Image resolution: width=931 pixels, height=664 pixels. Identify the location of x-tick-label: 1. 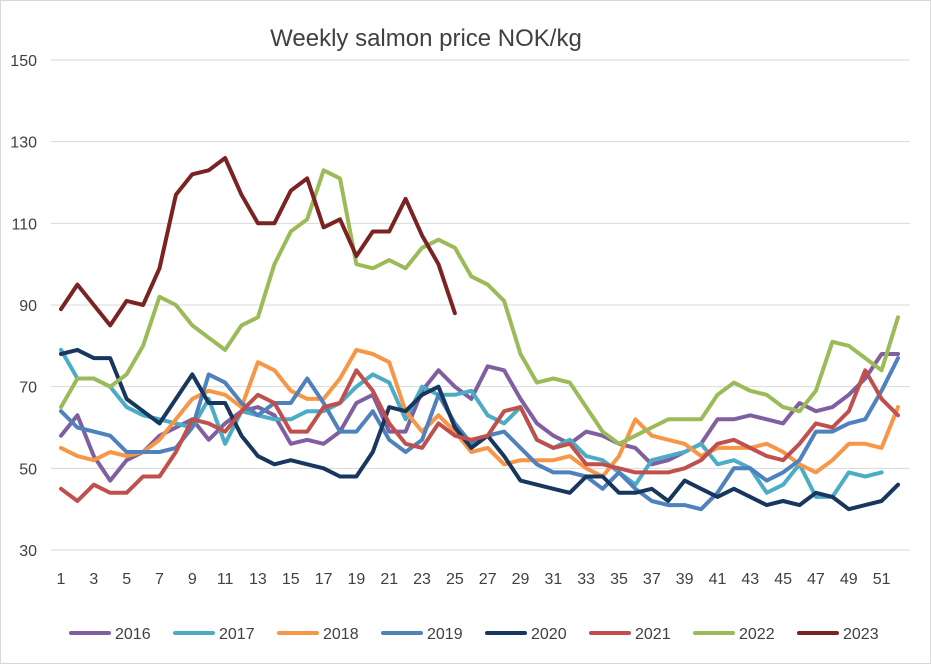
(61, 579).